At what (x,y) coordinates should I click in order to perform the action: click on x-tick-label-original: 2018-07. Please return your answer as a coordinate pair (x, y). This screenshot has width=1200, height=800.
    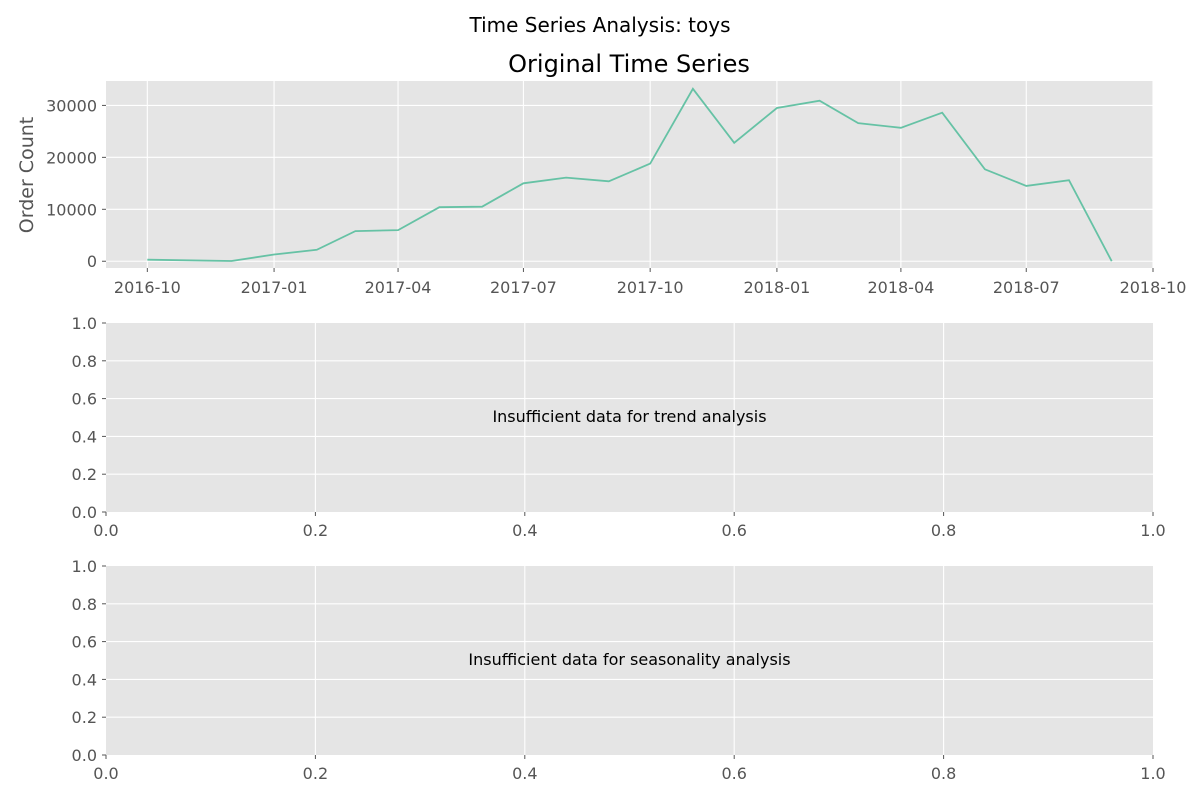
    Looking at the image, I should click on (1026, 287).